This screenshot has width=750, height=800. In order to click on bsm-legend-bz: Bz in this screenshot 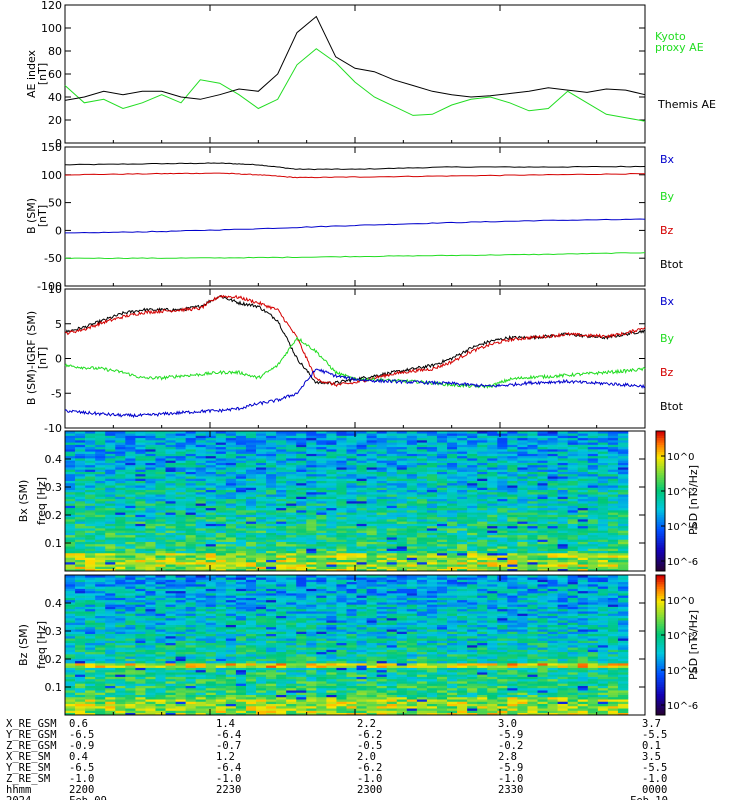, I will do `click(667, 230)`.